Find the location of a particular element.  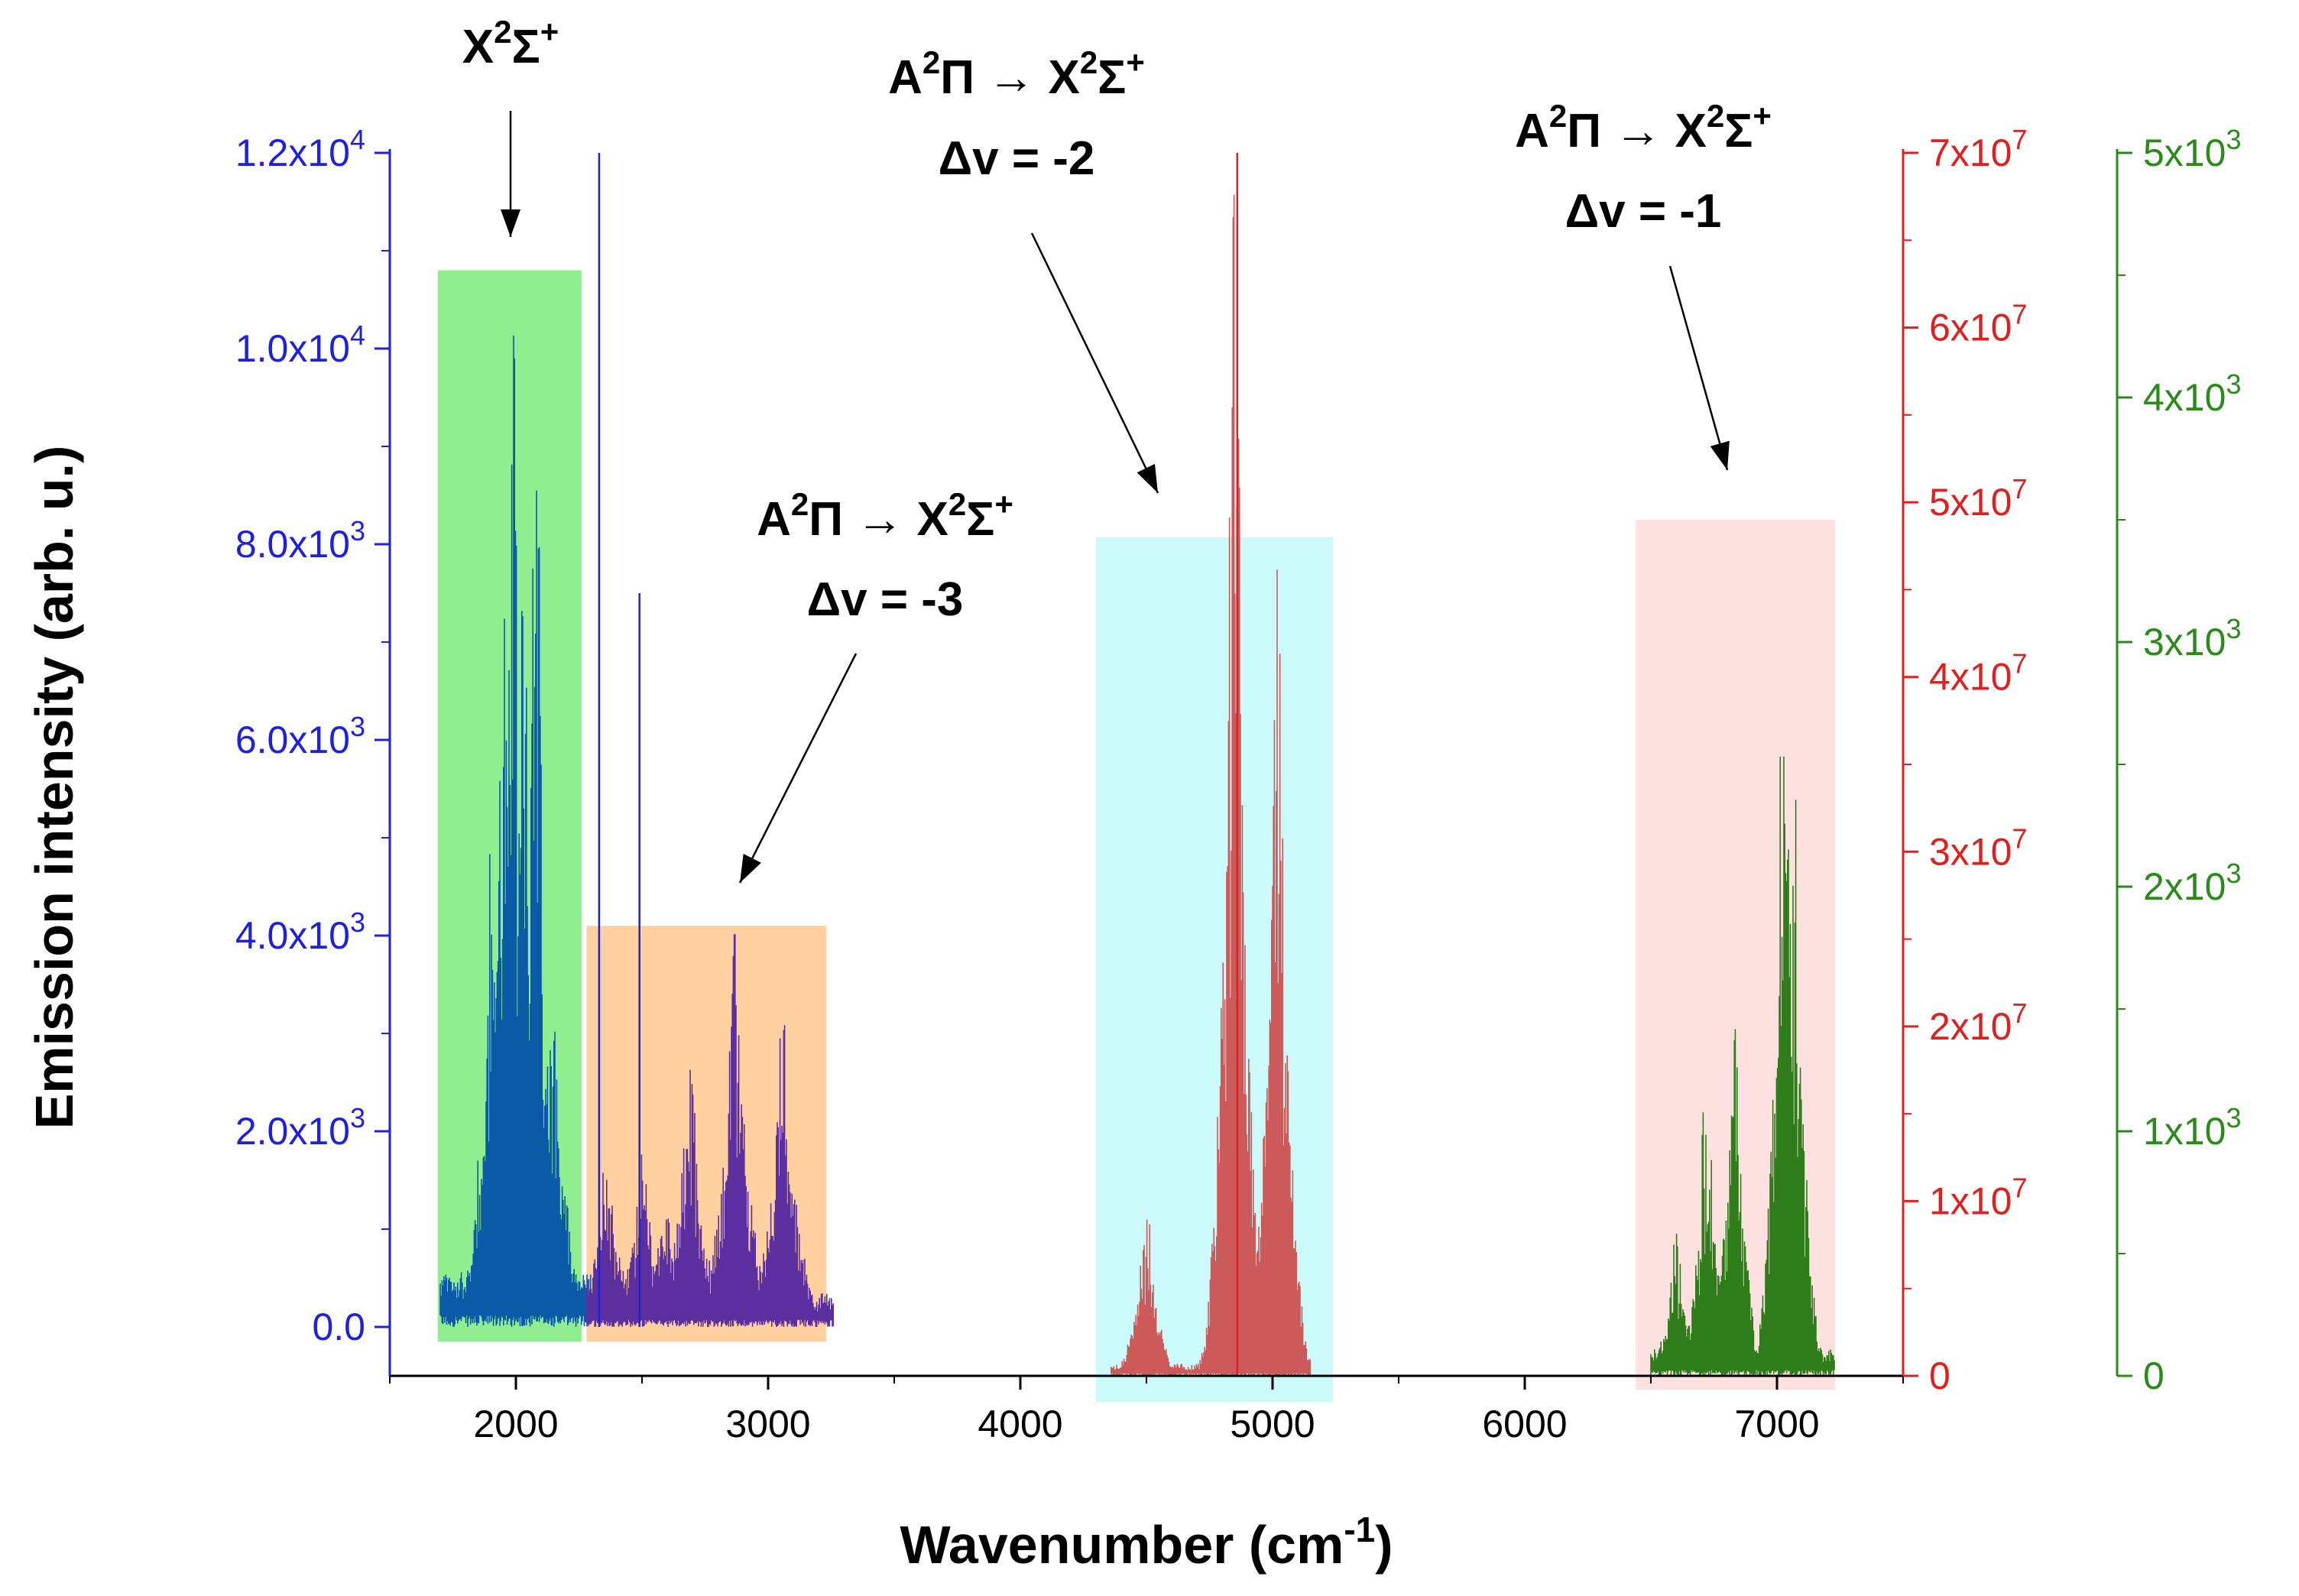

annotation-dv2-line-1: Δv = -2 is located at coordinates (1017, 158).